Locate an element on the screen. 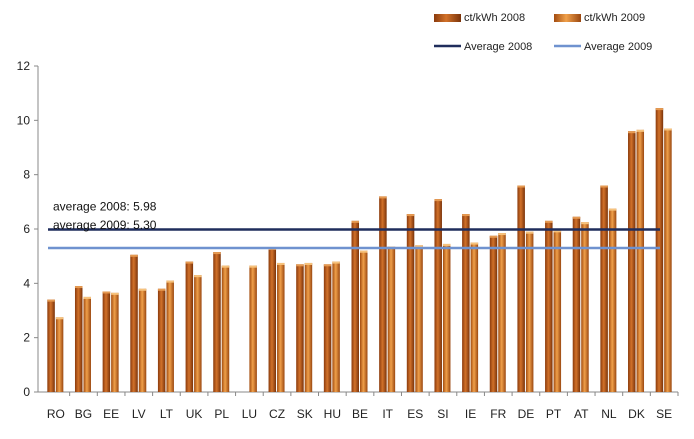 This screenshot has width=694, height=439. bar-at-2008 is located at coordinates (576, 304).